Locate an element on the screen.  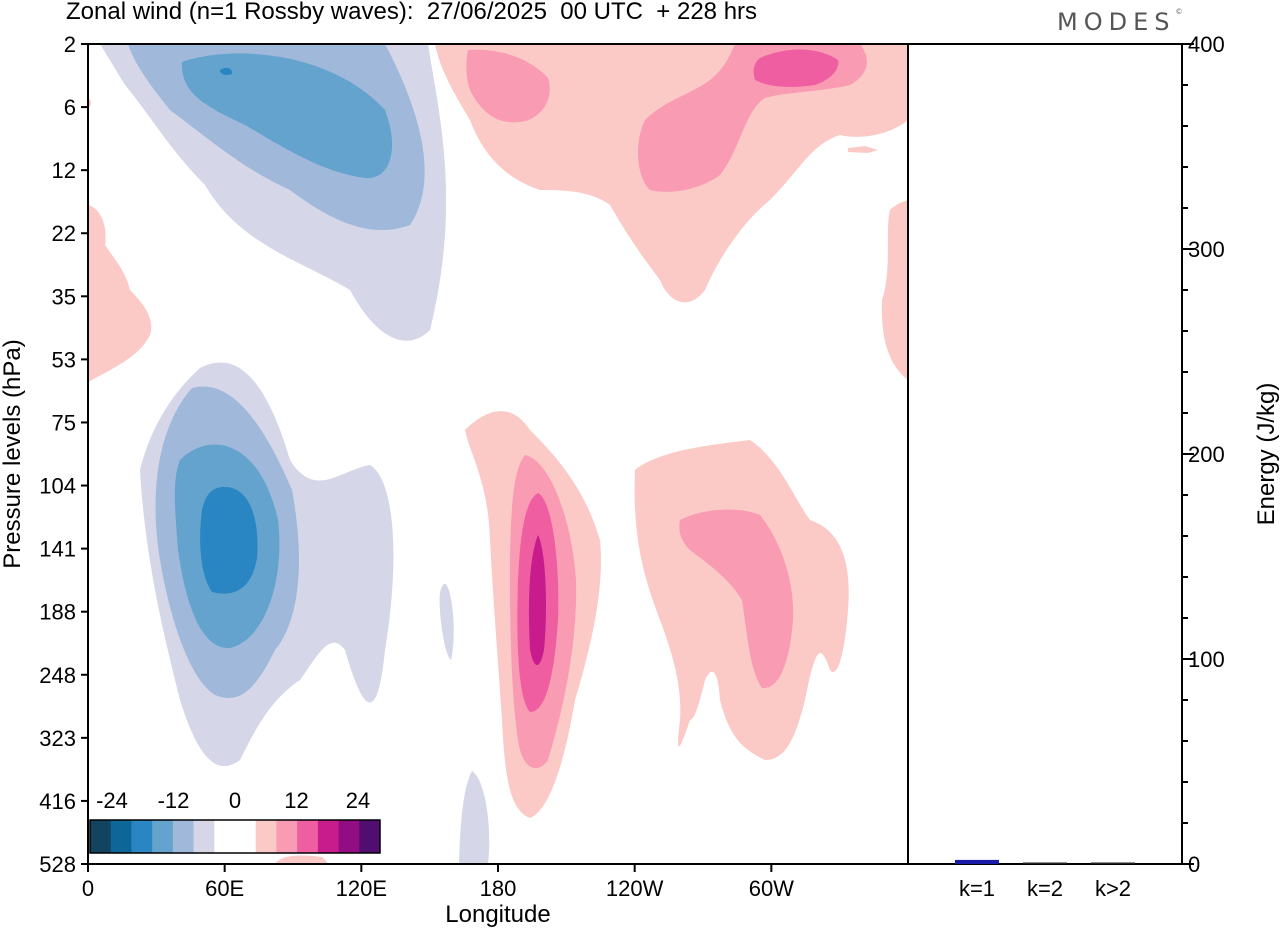
x-tick-label: 60W is located at coordinates (771, 888).